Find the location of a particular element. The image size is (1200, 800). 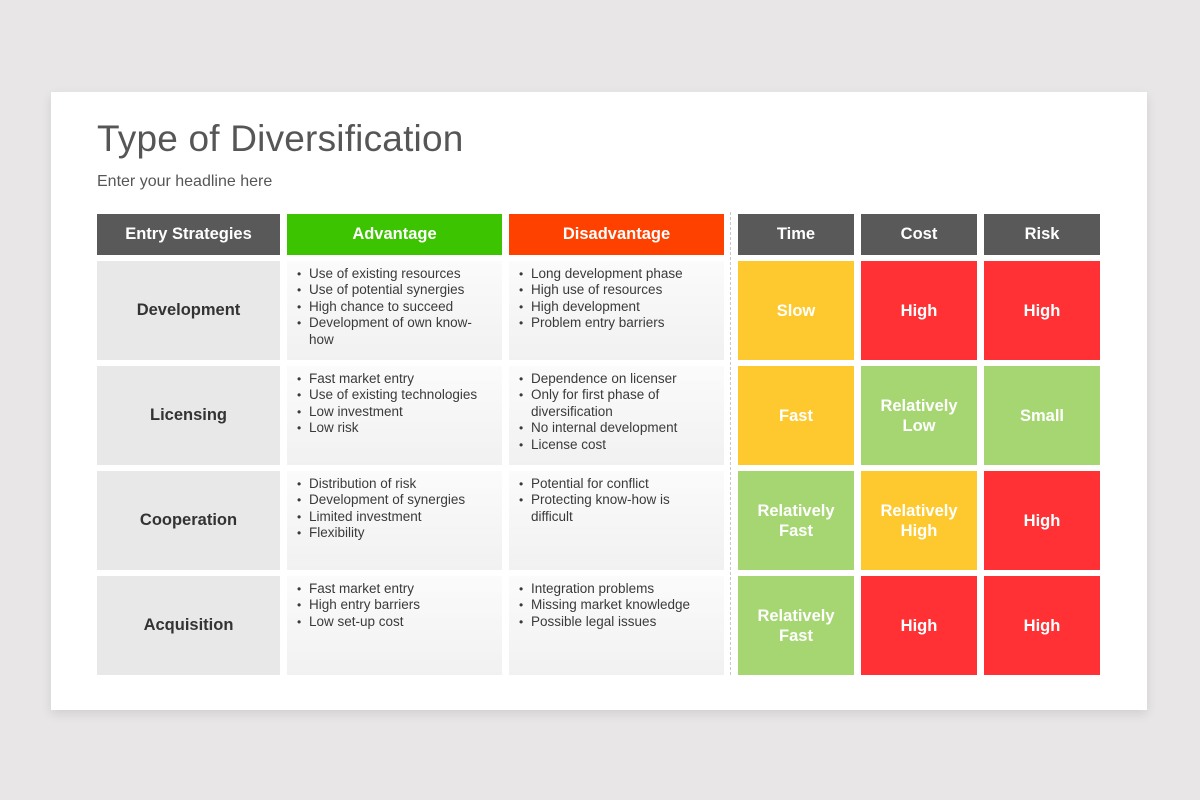

list-item: Potential for conflict is located at coordinates (615, 484).